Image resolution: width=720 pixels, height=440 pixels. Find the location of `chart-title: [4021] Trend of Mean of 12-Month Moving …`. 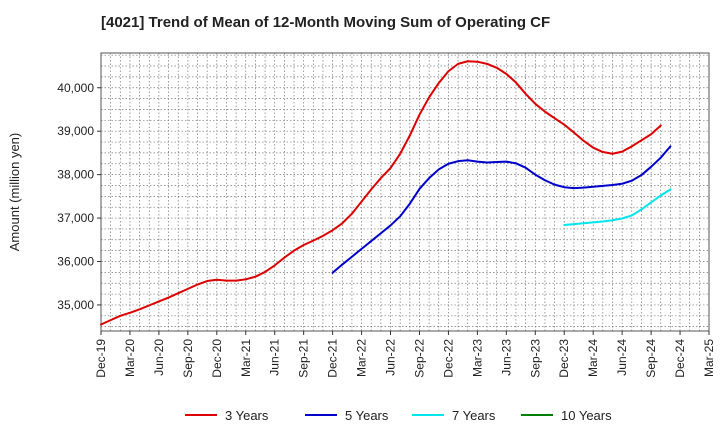

chart-title: [4021] Trend of Mean of 12-Month Moving … is located at coordinates (325, 22).